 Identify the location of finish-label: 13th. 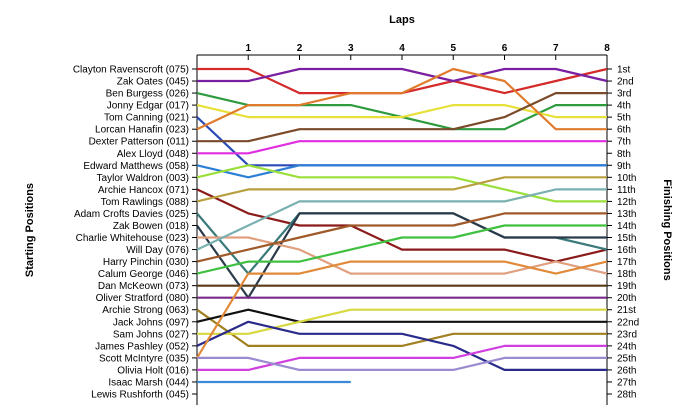
(626, 214).